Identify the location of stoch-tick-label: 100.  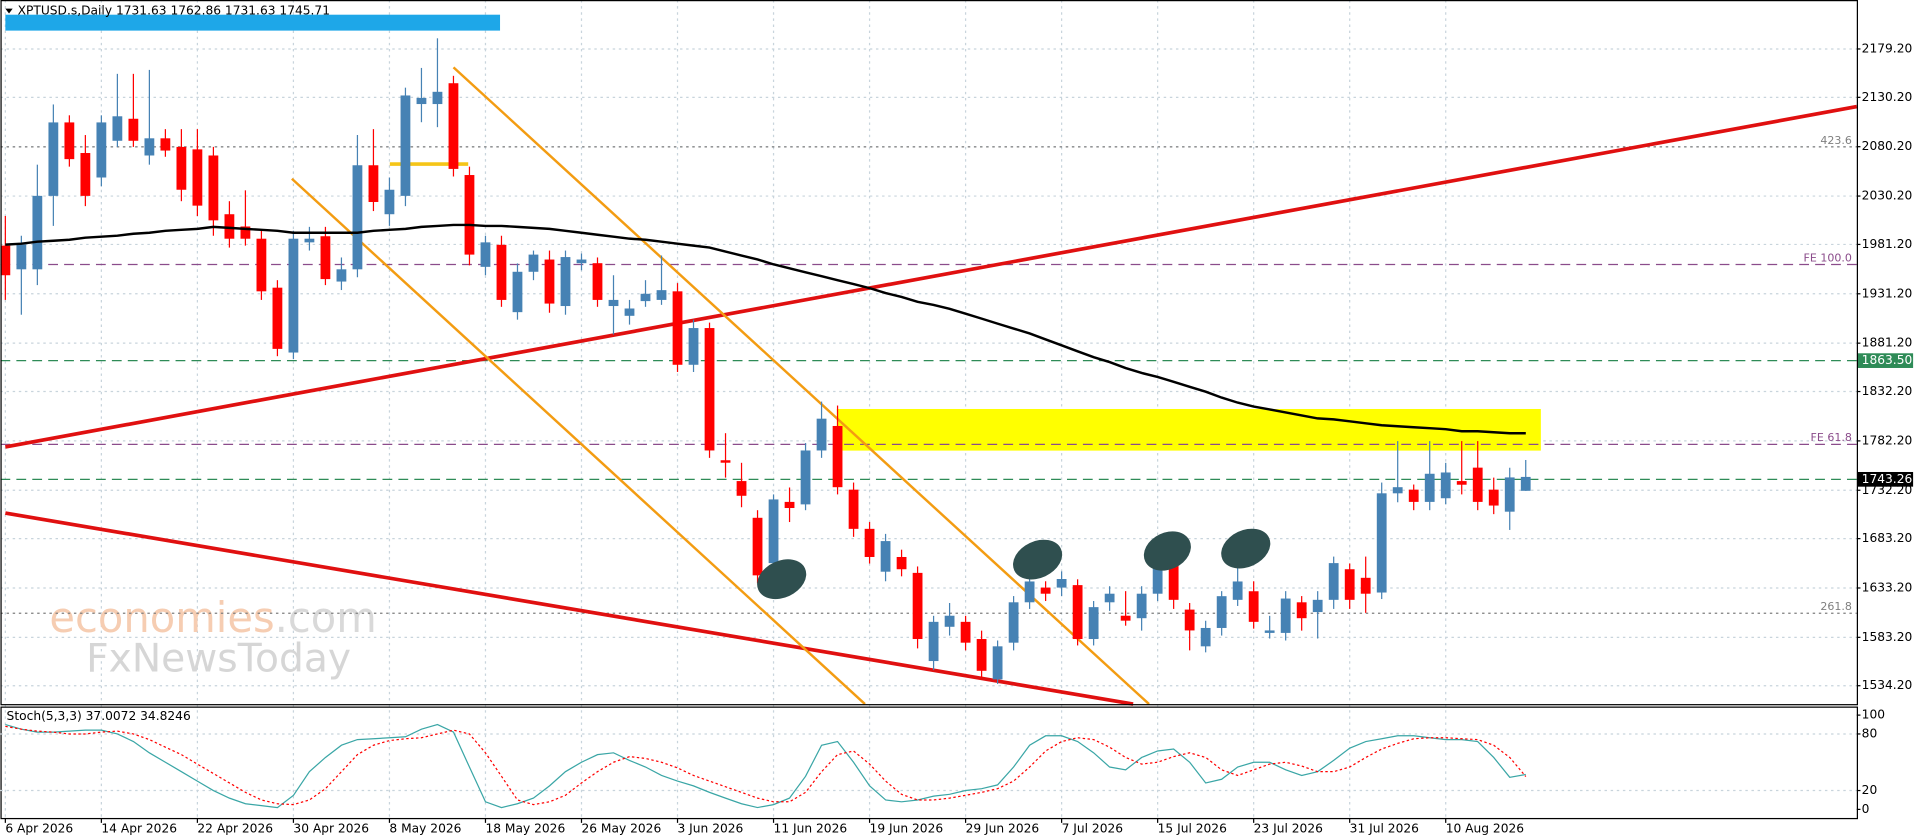
(1873, 715).